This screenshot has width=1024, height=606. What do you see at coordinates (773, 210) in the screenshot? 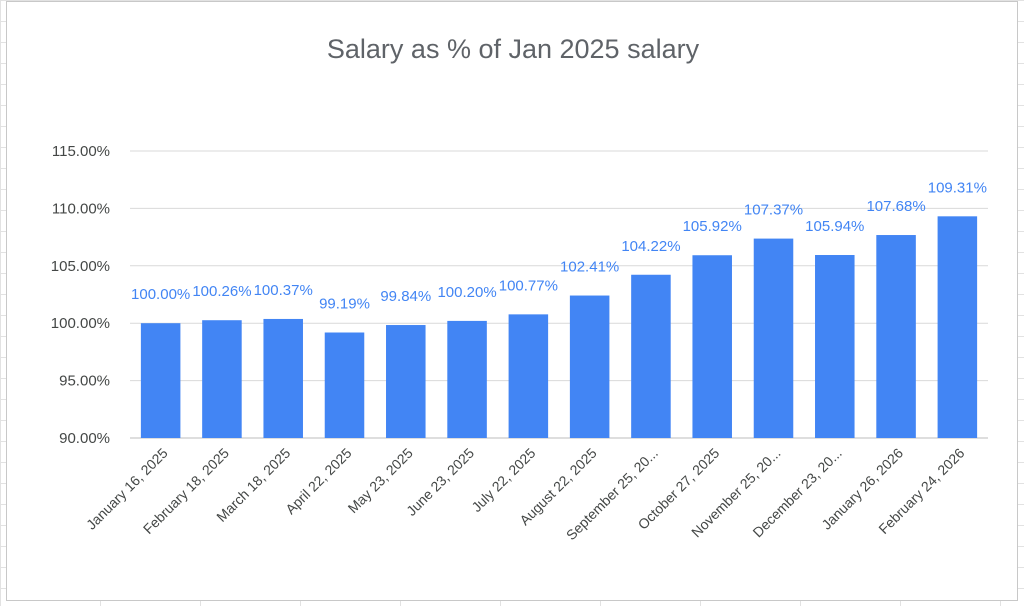
I see `data-label: 107.37%` at bounding box center [773, 210].